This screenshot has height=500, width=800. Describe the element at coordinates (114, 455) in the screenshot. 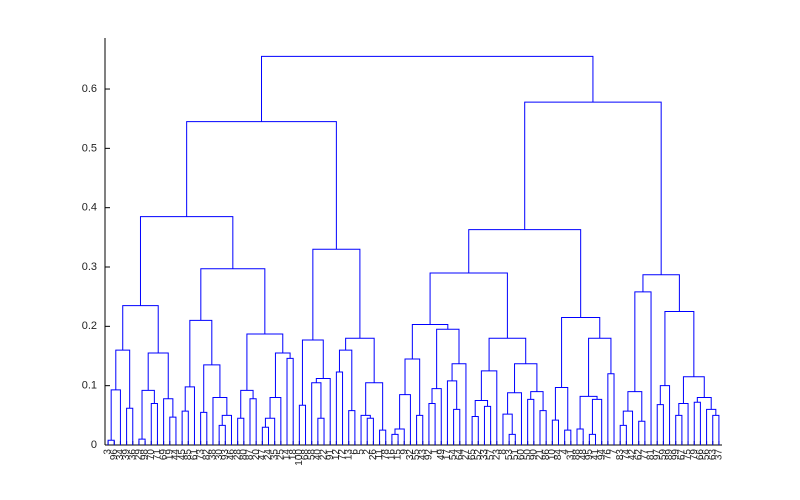

I see `leaf-label: 96` at that location.